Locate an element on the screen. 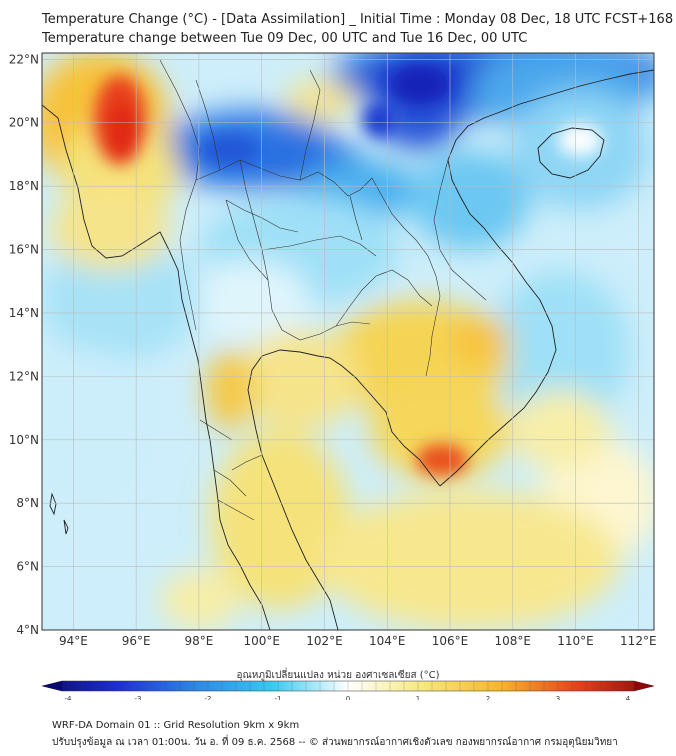 The height and width of the screenshot is (756, 676). longitude-label: 94°E is located at coordinates (73, 641).